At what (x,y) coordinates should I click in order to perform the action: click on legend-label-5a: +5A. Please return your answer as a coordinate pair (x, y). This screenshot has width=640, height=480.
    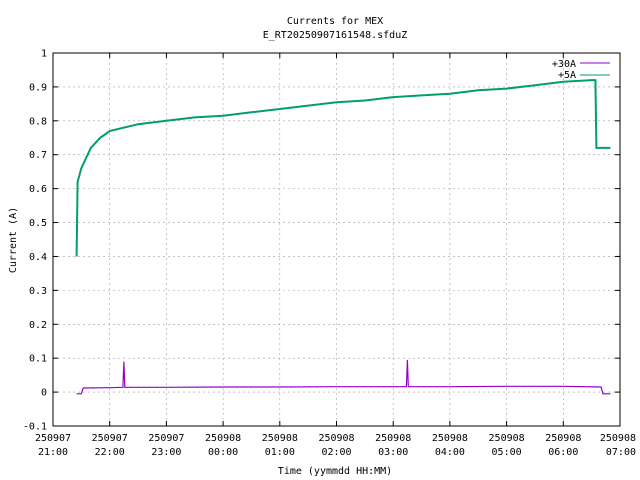
    Looking at the image, I should click on (567, 75).